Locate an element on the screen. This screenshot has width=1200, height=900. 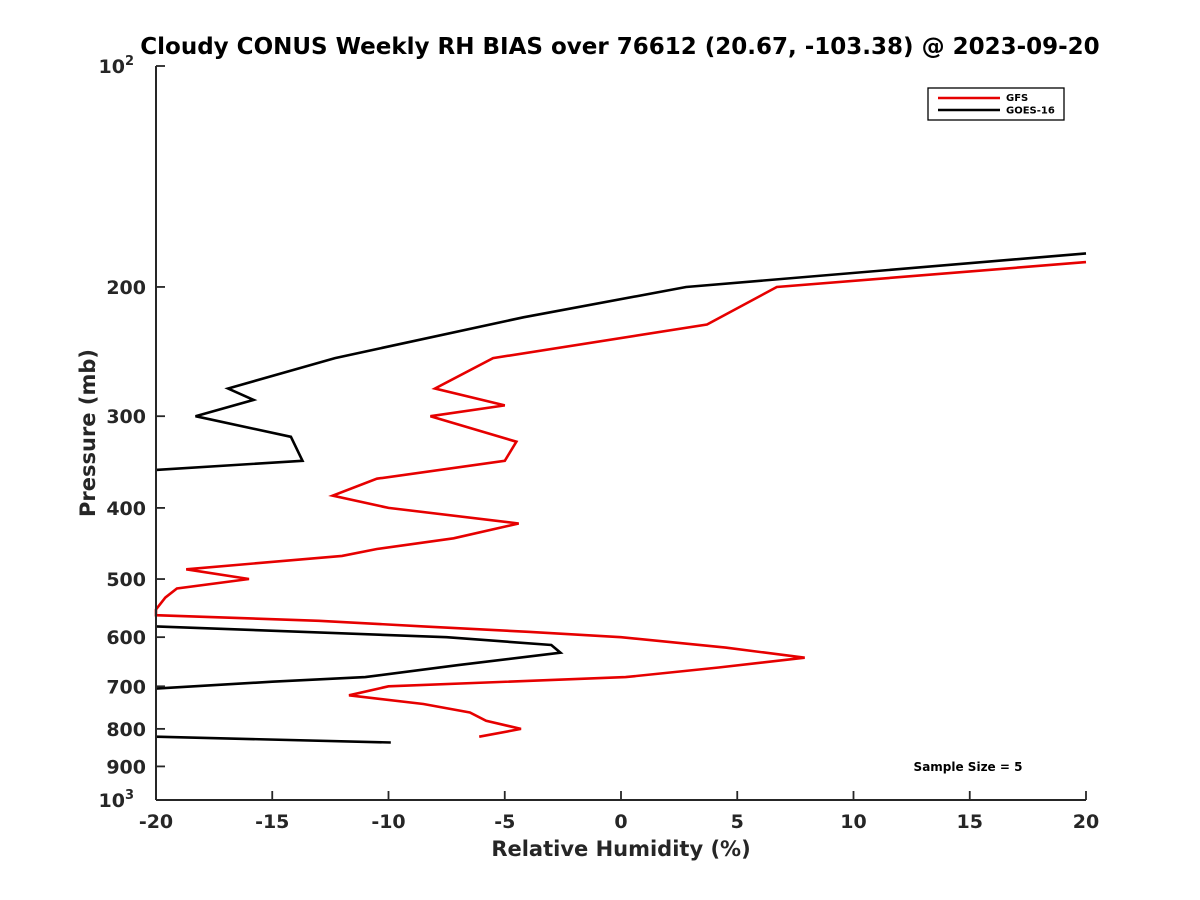
y-tick-label: 10³ is located at coordinates (117, 800).